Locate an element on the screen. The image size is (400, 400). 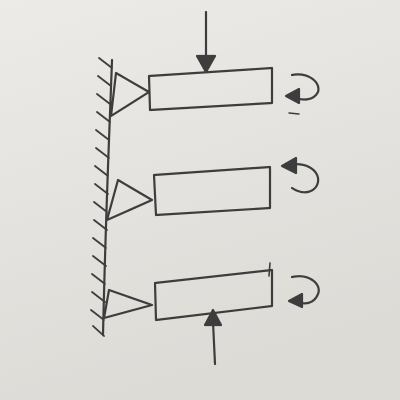
beam-bottom-overdraw is located at coordinates (269, 269).